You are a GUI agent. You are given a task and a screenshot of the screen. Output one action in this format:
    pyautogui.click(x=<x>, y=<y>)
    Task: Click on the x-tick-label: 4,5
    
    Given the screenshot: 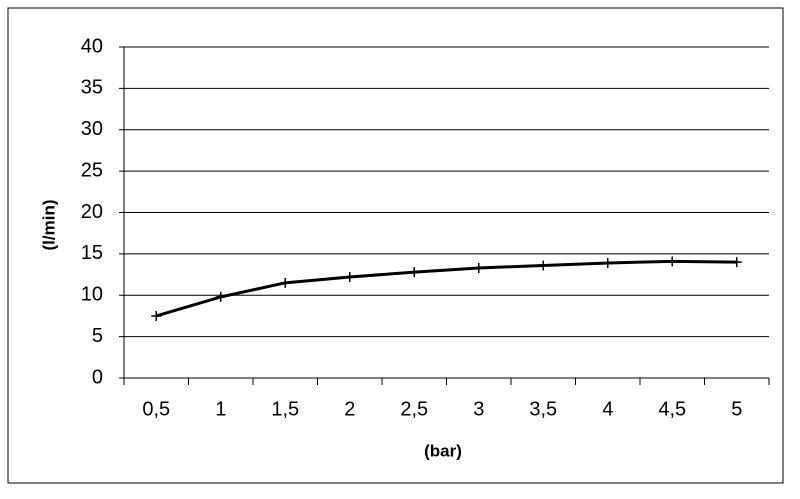 What is the action you would take?
    pyautogui.click(x=672, y=409)
    